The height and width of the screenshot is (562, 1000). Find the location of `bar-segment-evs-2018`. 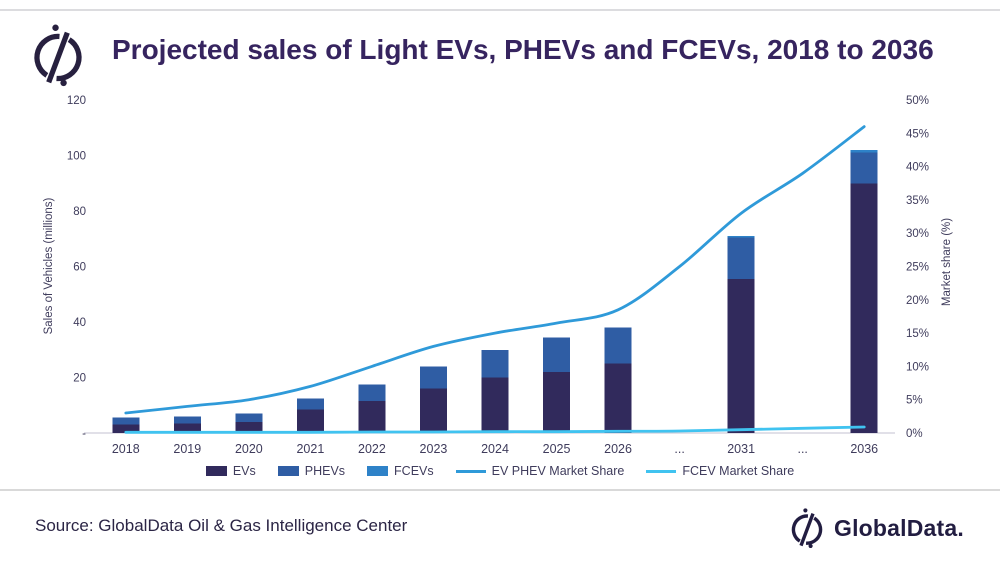

bar-segment-evs-2018 is located at coordinates (126, 428).